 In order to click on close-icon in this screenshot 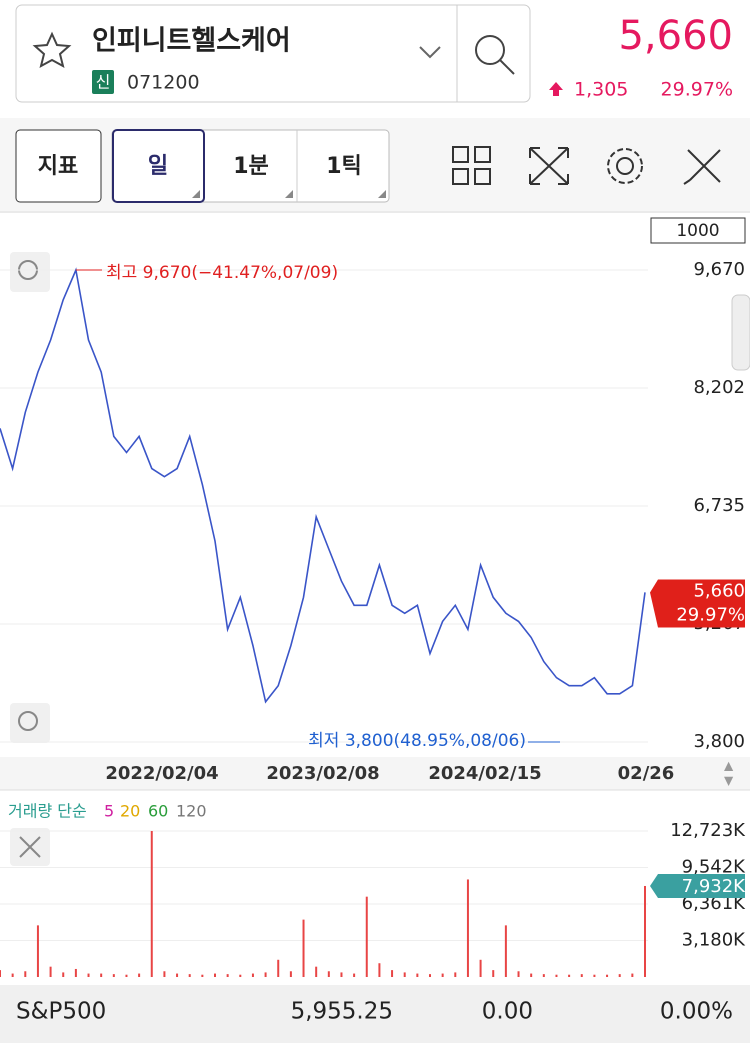, I will do `click(30, 847)`.